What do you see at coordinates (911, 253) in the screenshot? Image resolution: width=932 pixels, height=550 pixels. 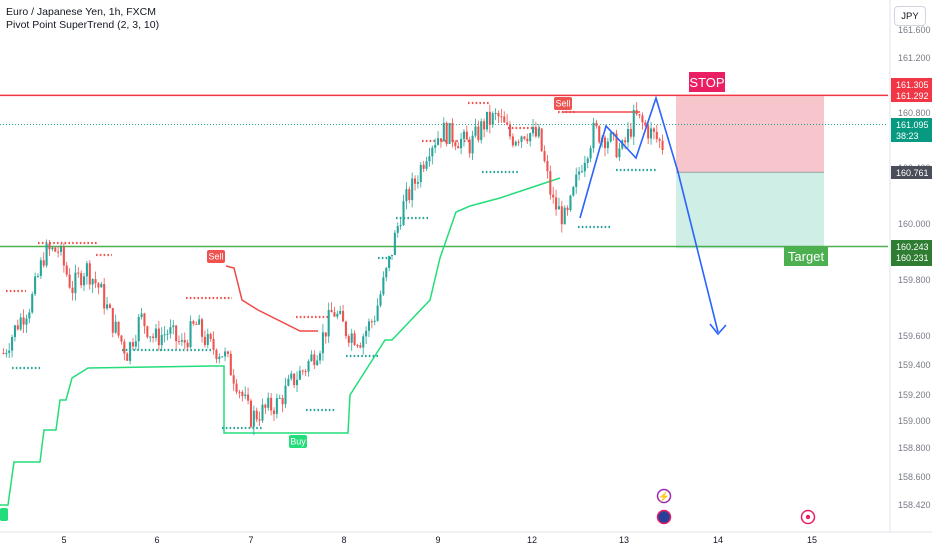 I see `target-price-badge` at bounding box center [911, 253].